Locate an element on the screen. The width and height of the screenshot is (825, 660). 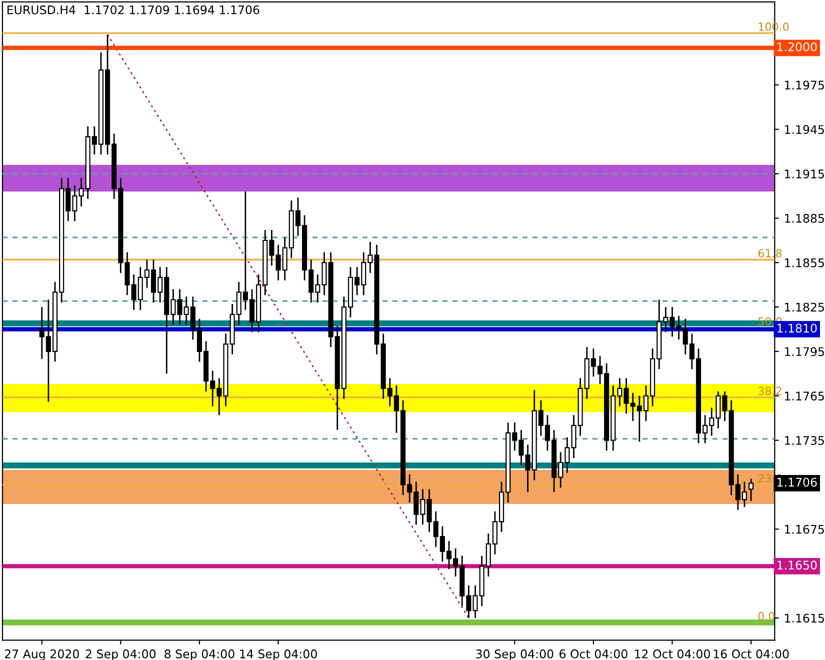
x-tick-label: 6 Oct 04:00 is located at coordinates (594, 653).